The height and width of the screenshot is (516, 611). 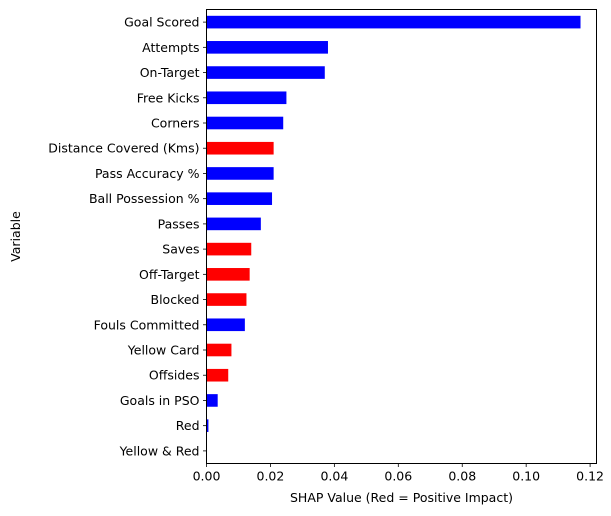 I want to click on bar-passes, so click(x=233, y=224).